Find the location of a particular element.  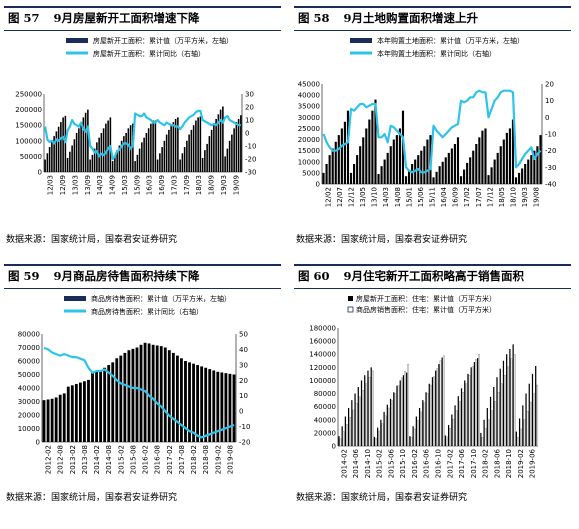

y2-tick-label: 10 is located at coordinates (549, 101).